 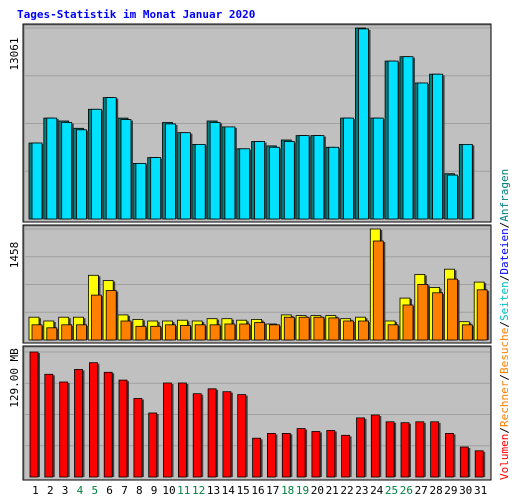 What do you see at coordinates (229, 490) in the screenshot?
I see `x-tick-label: 14` at bounding box center [229, 490].